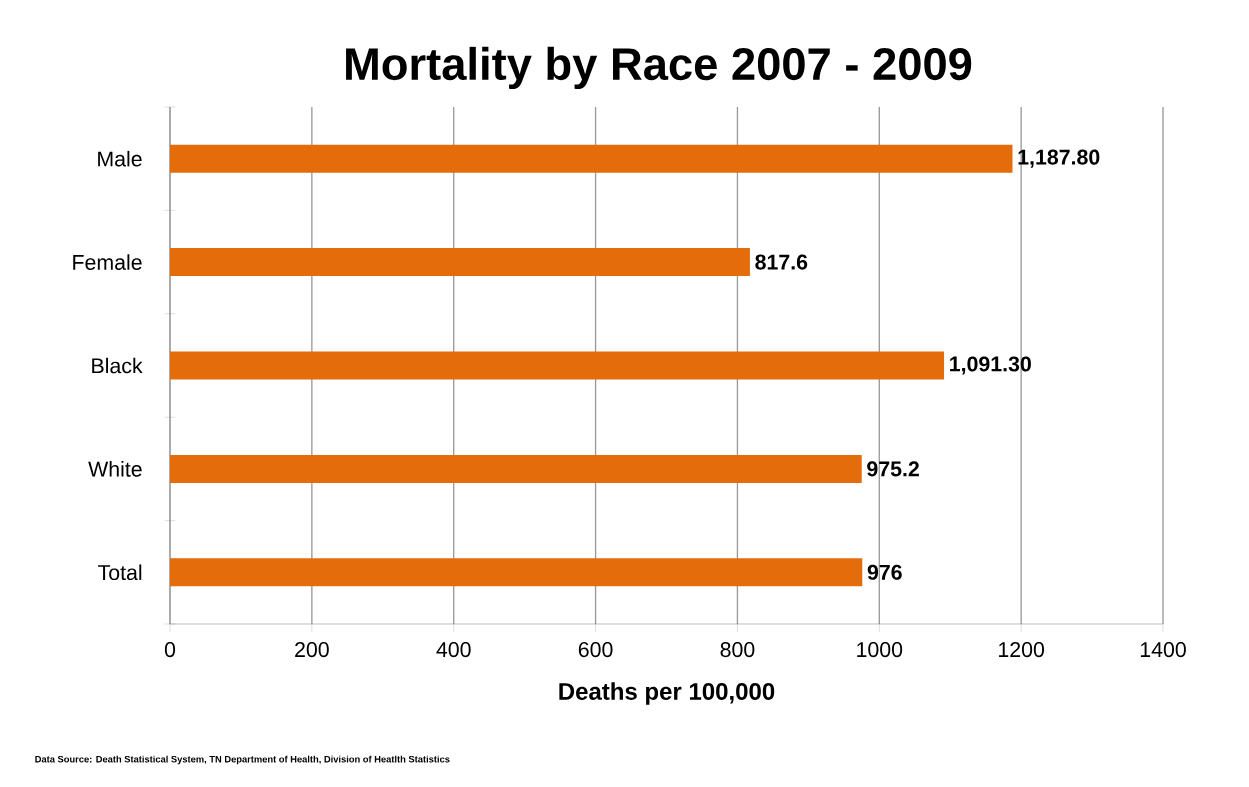 Image resolution: width=1249 pixels, height=787 pixels. Describe the element at coordinates (595, 650) in the screenshot. I see `x-tick-label: 600` at that location.